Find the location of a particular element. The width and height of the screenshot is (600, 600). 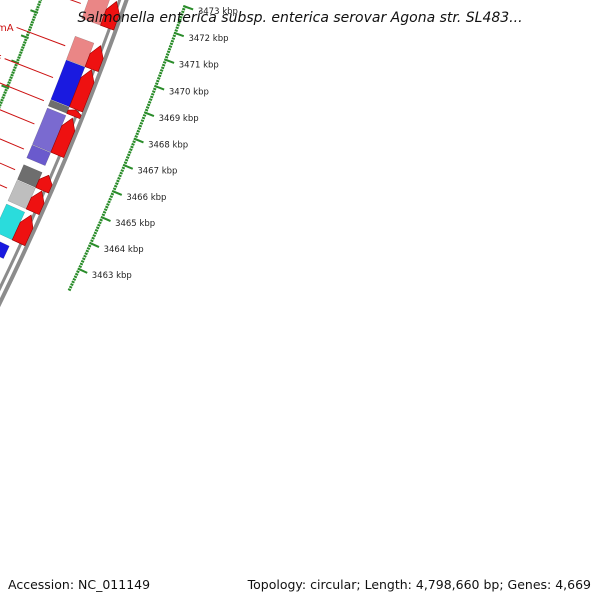

gene-SeAg_B3567 is located at coordinates (17, 225).